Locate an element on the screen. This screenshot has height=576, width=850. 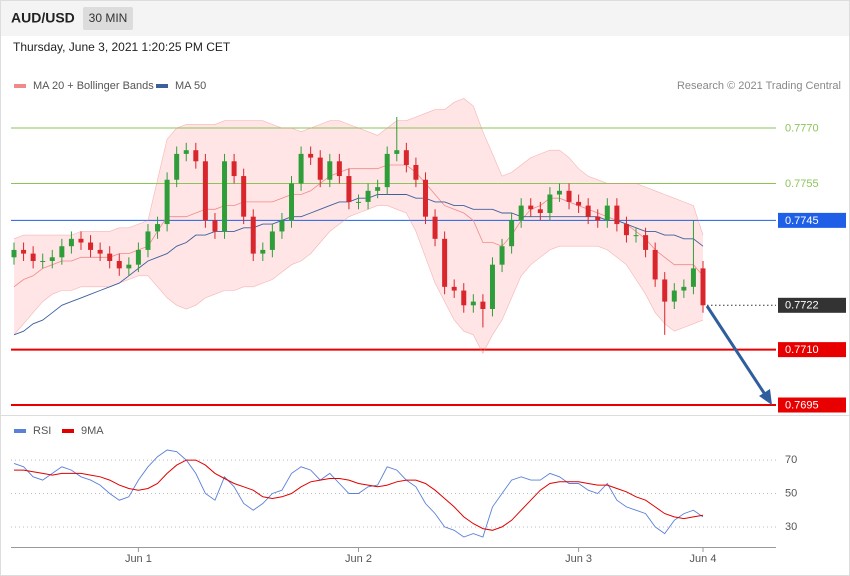
projection-arrow is located at coordinates (736, 351).